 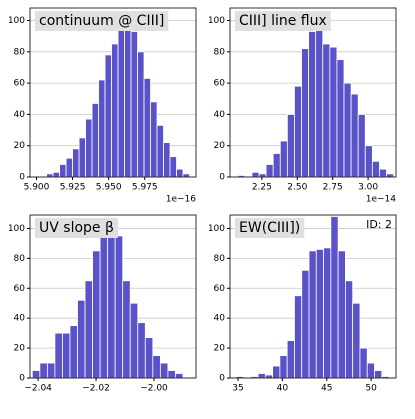 I want to click on x-tick-label: 45, so click(x=326, y=389).